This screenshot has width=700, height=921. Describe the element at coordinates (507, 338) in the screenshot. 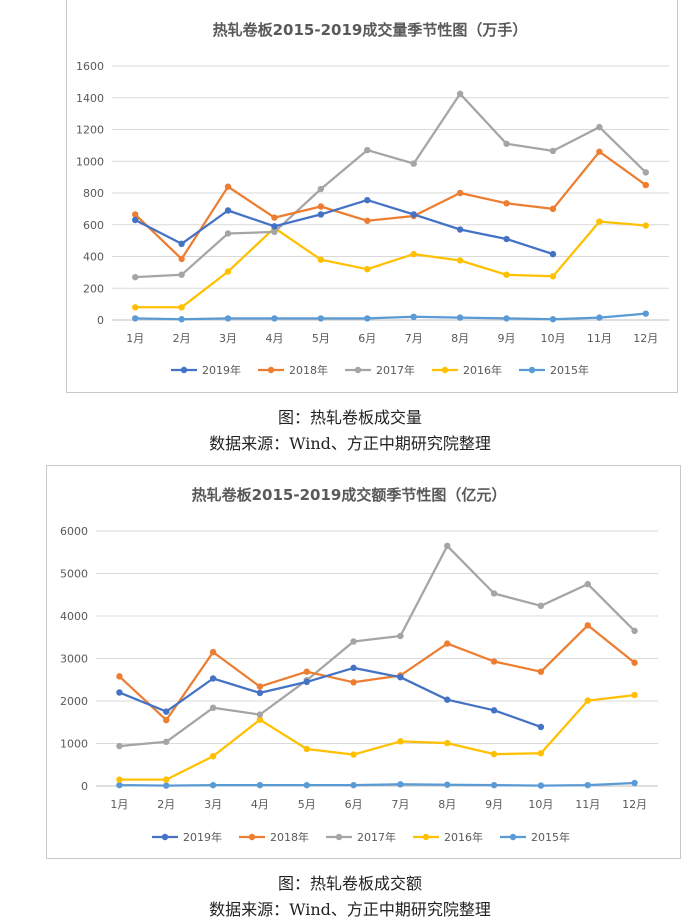

I see `x-tick-label: 9月` at that location.